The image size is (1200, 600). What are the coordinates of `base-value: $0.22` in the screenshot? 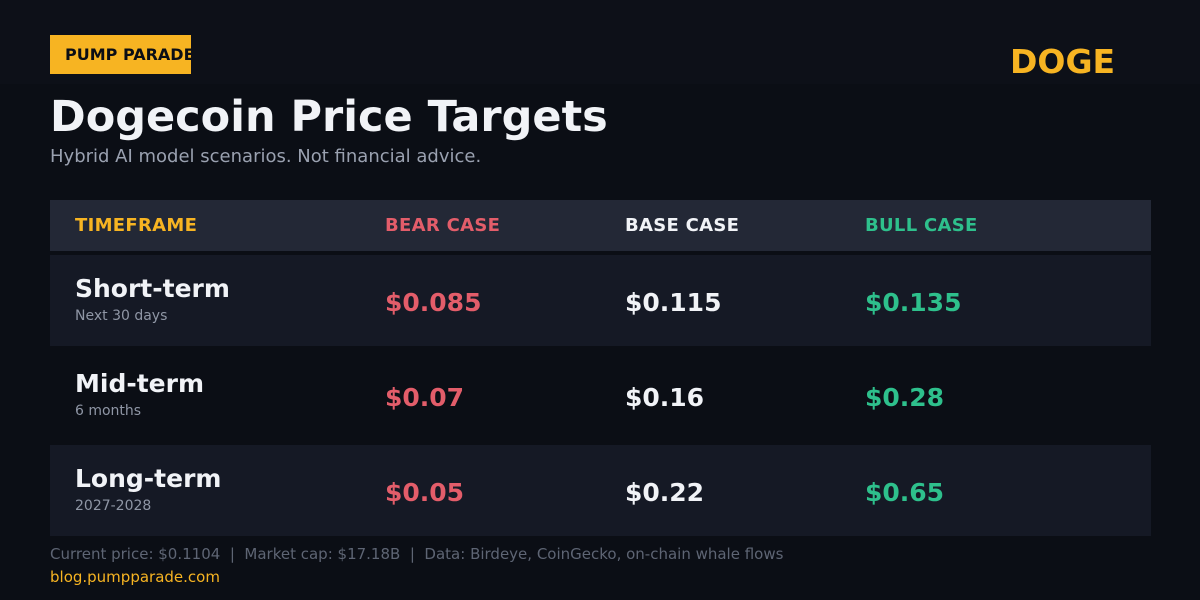 It's located at (665, 492).